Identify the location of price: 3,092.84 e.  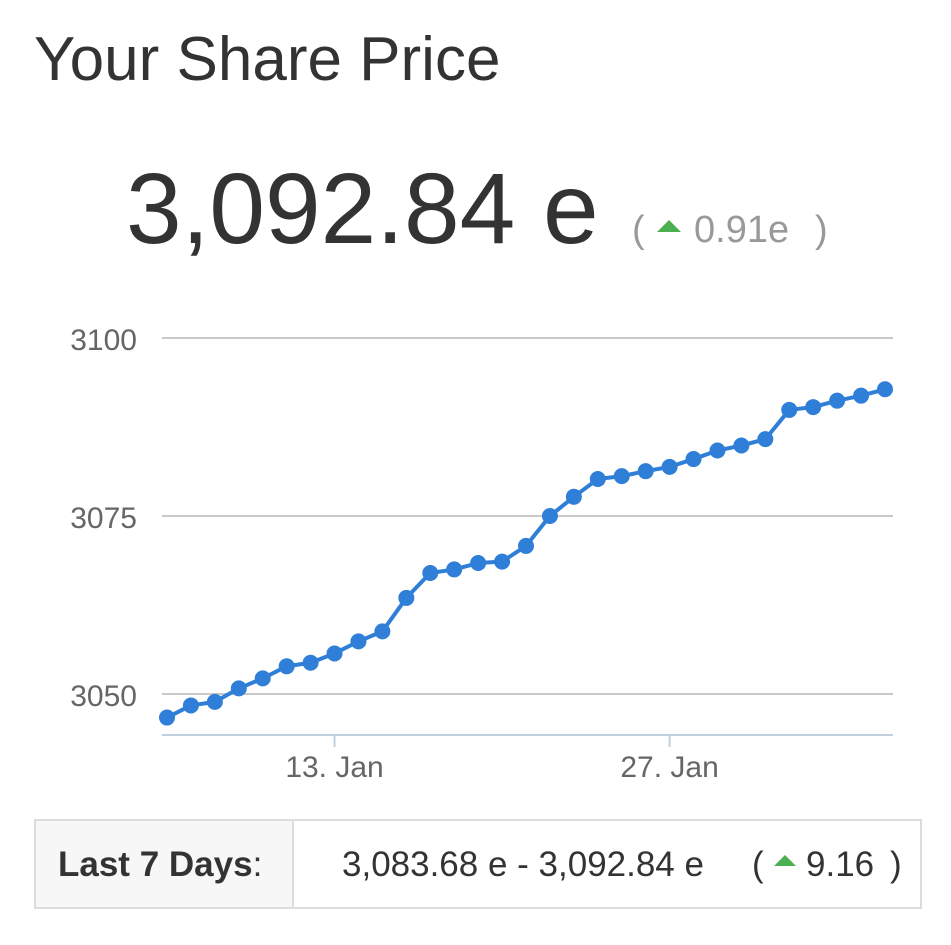
(362, 209).